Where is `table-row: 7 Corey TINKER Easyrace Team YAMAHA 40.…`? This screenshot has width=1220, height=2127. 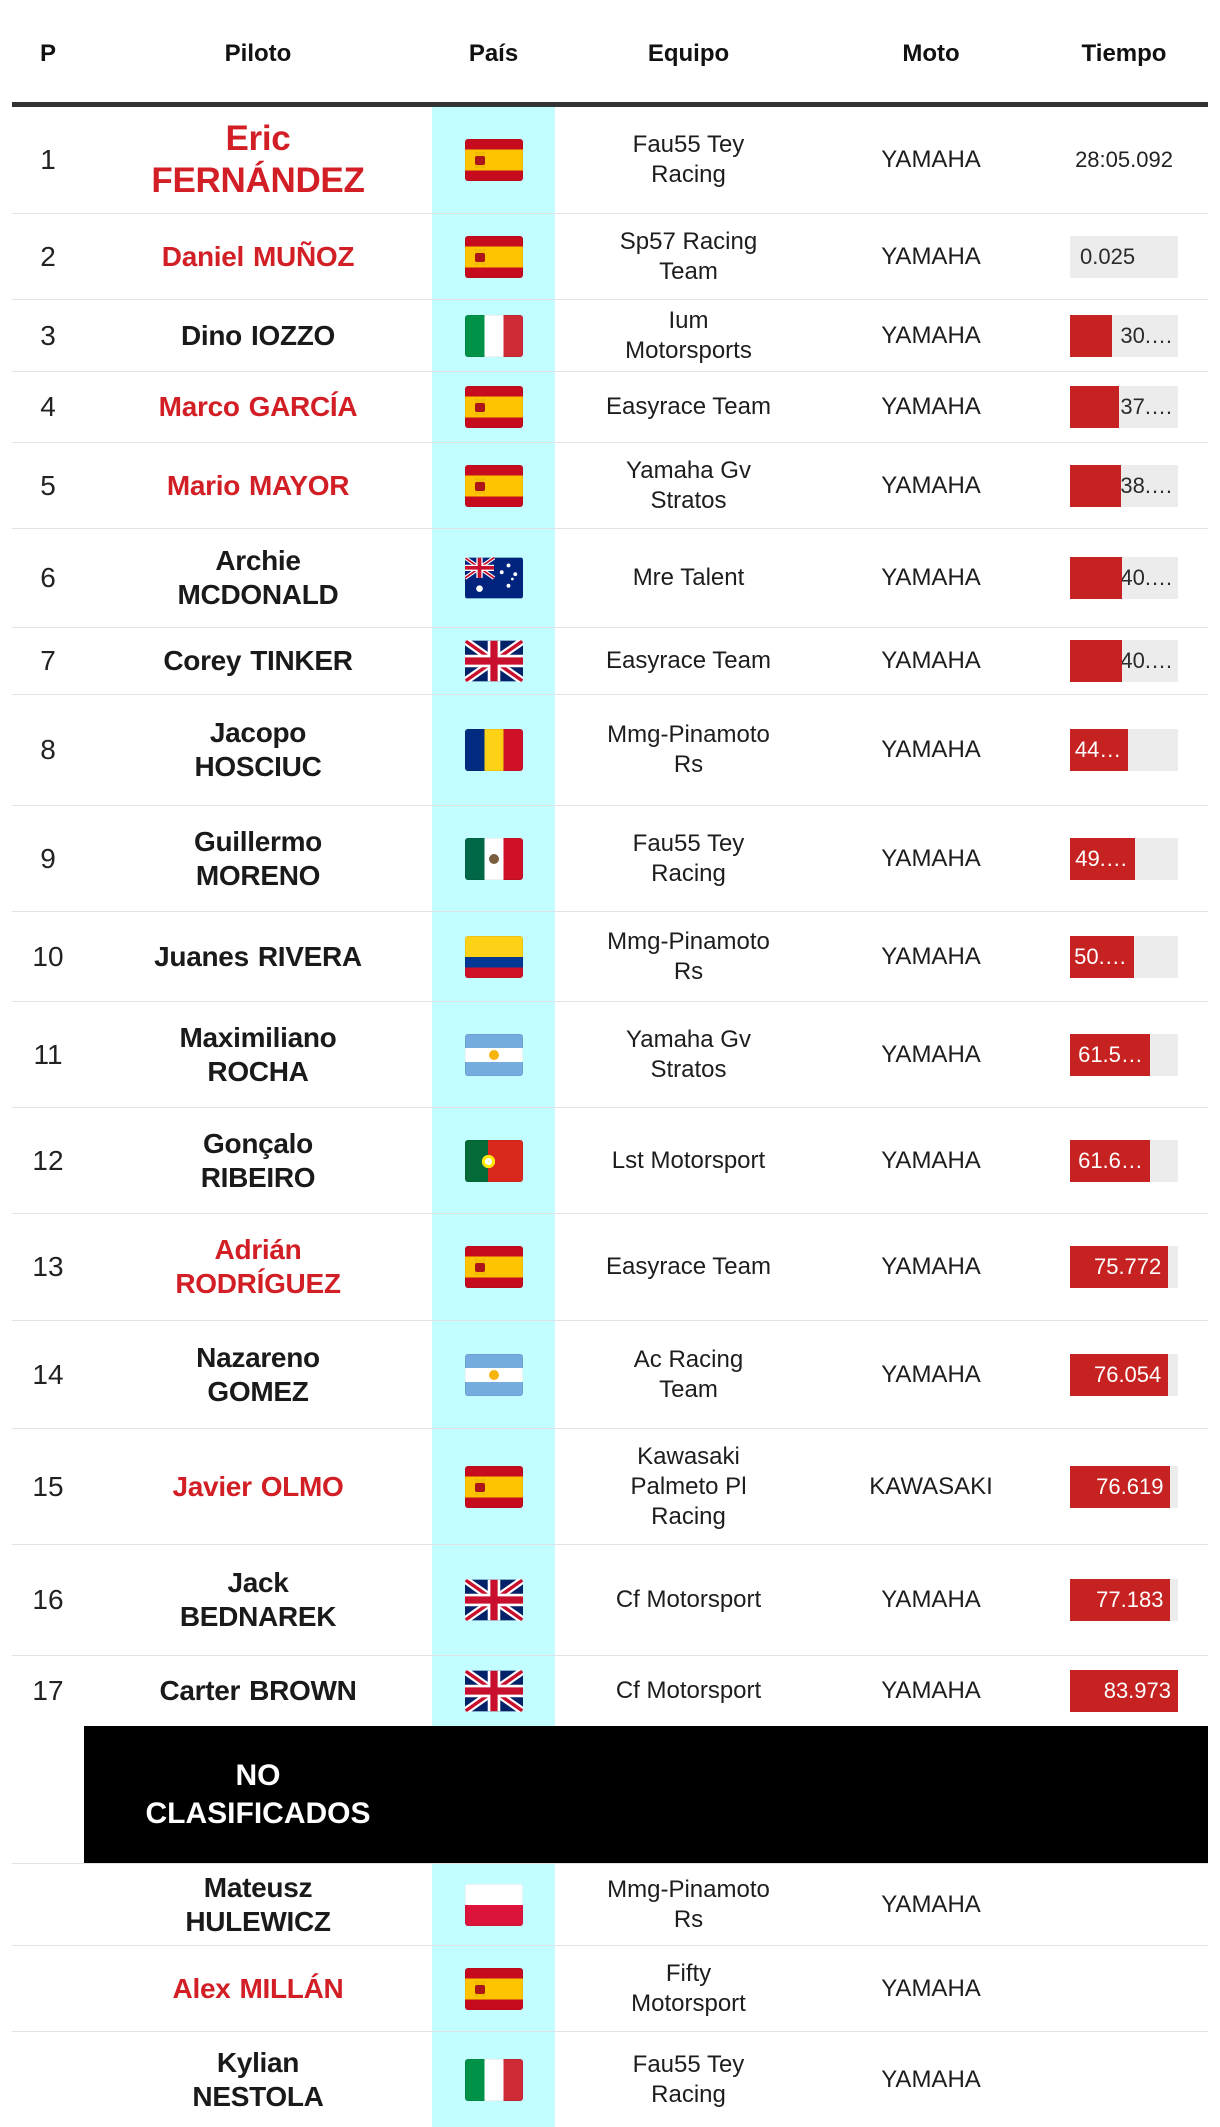
table-row: 7 Corey TINKER Easyrace Team YAMAHA 40.… is located at coordinates (610, 660).